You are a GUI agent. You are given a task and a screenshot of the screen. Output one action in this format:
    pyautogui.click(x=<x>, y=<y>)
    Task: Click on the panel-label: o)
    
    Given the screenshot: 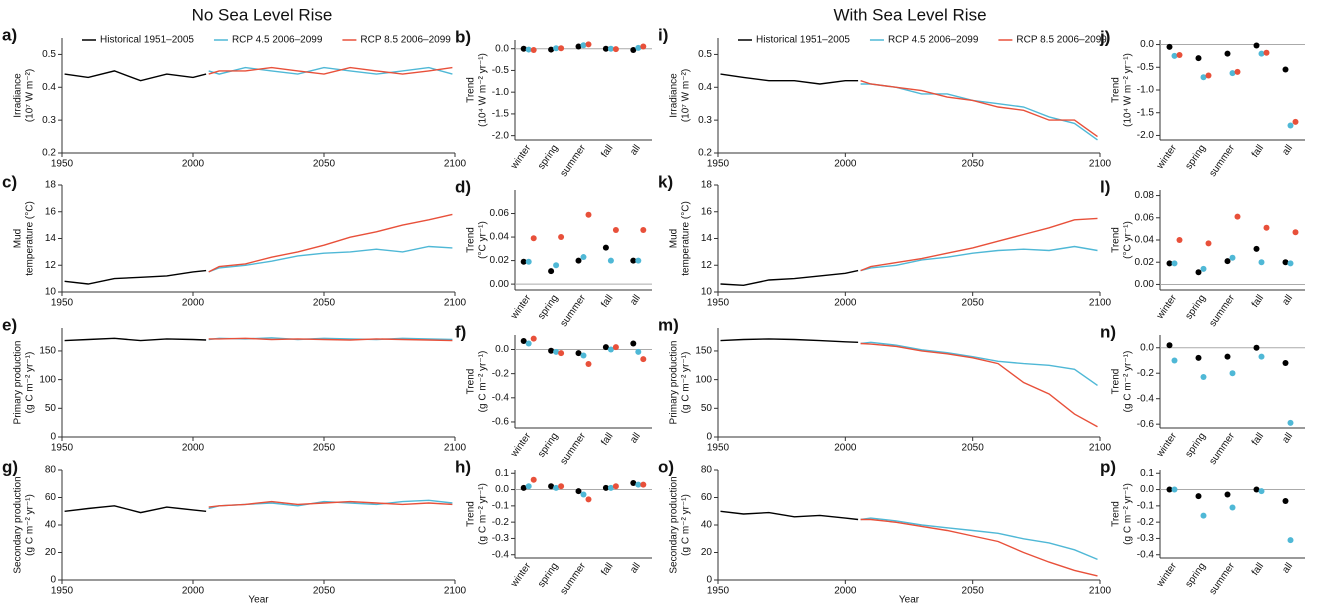 What is the action you would take?
    pyautogui.click(x=666, y=466)
    